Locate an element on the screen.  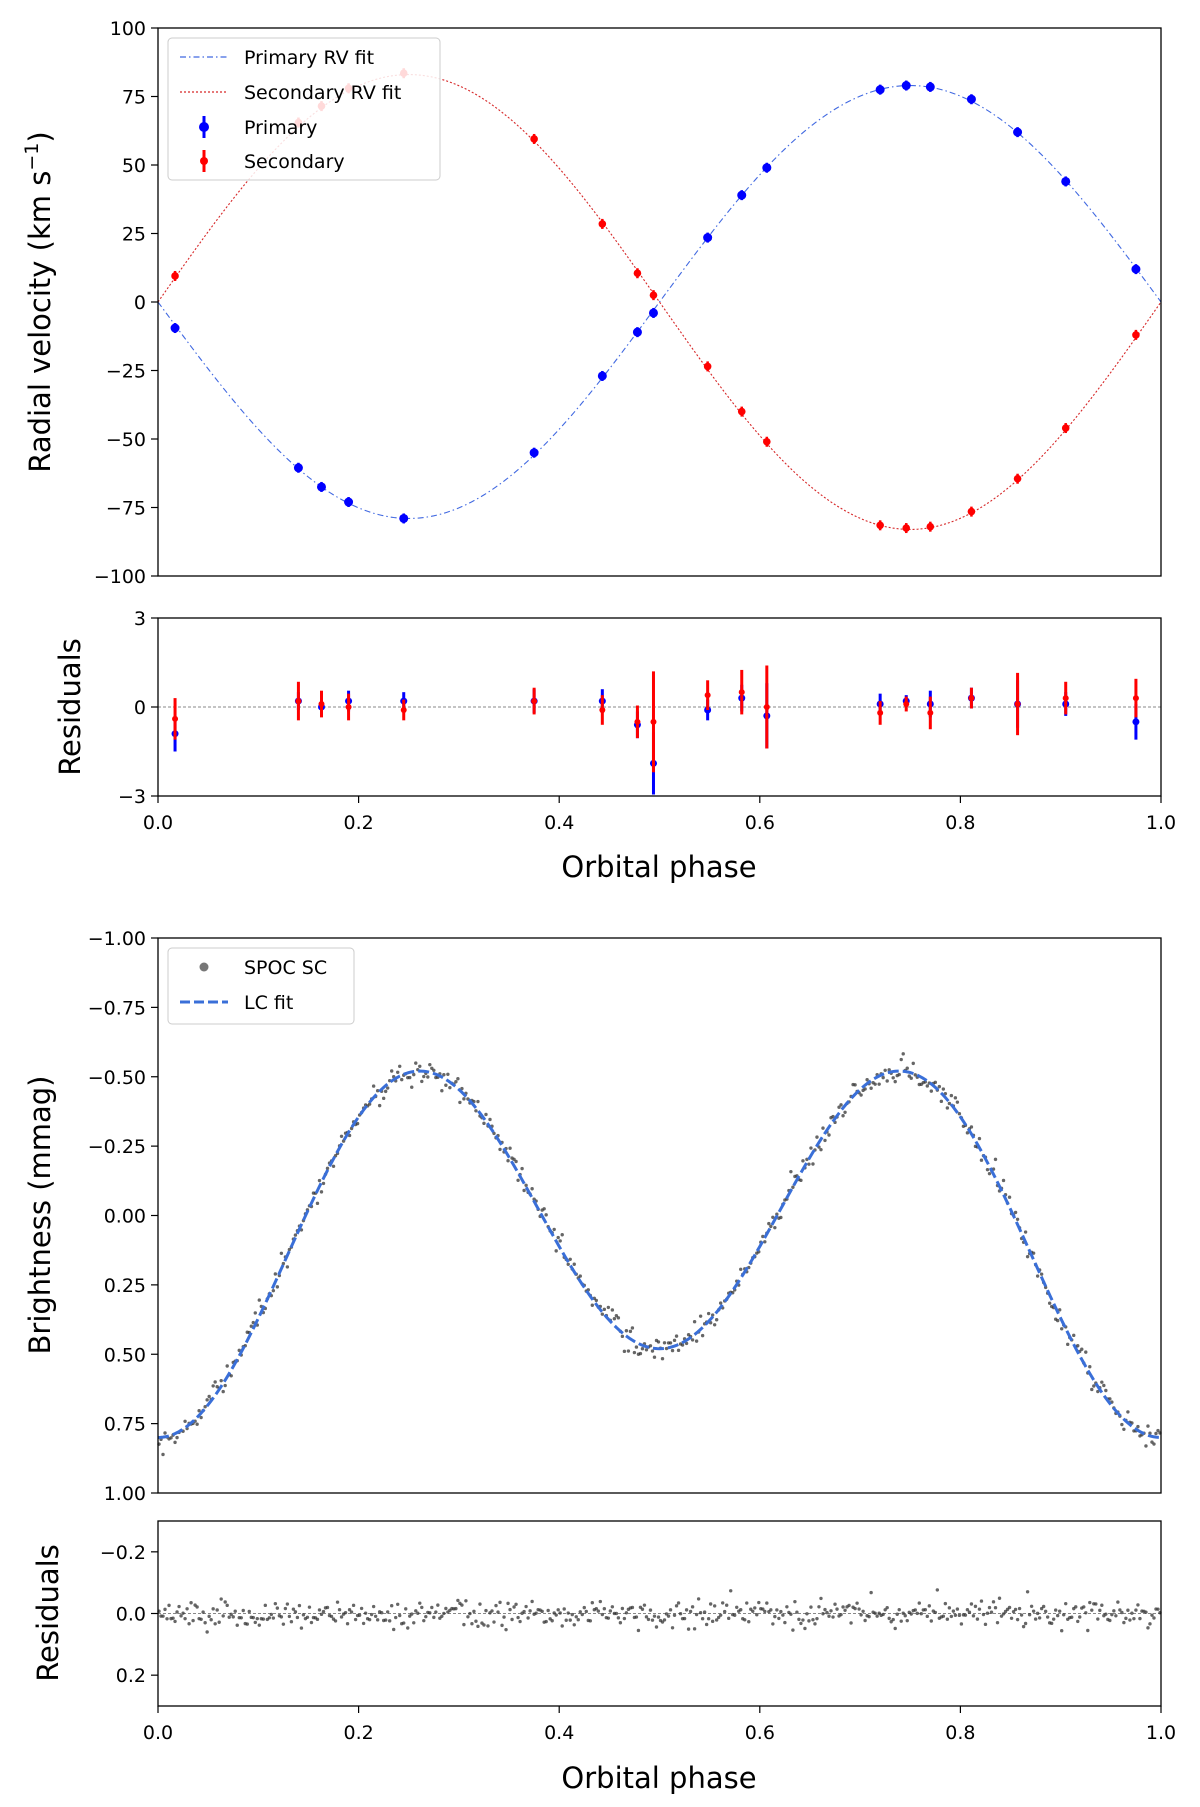
rv-residuals-xtick-label: 0.8 is located at coordinates (960, 823).